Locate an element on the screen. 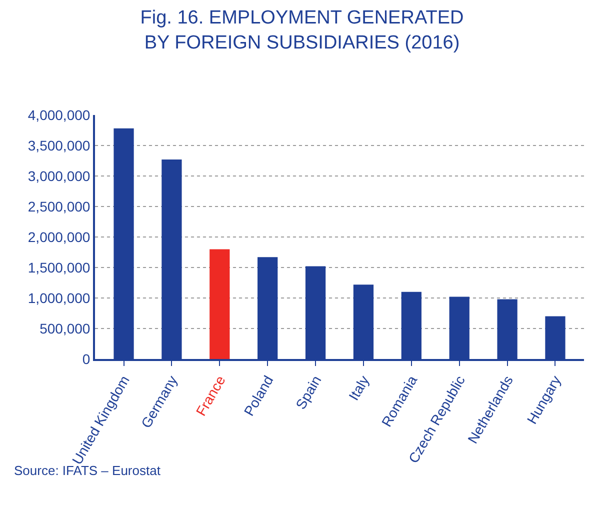 Image resolution: width=604 pixels, height=524 pixels. y-tick-label: 3,500,000 is located at coordinates (59, 145).